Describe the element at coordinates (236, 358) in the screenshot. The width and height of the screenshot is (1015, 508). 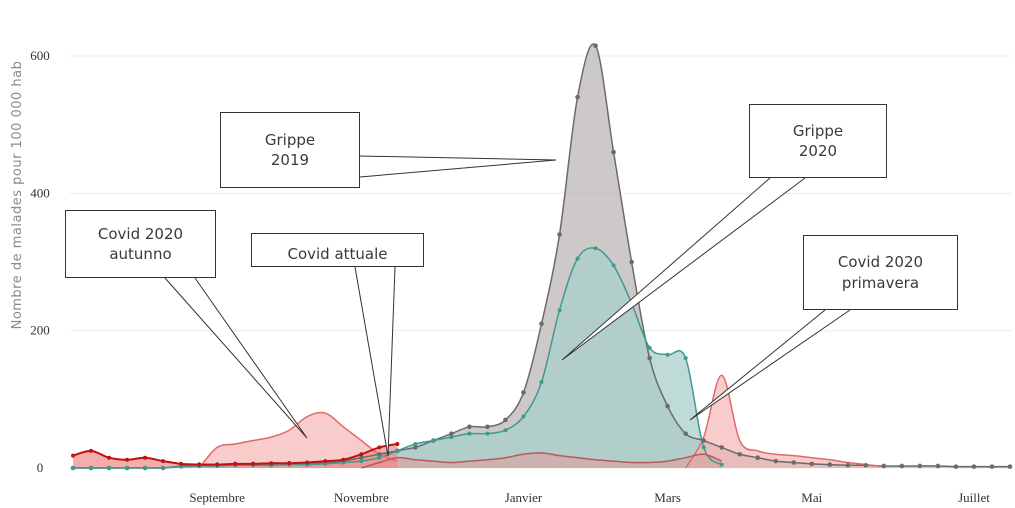
I see `leader-covid-autunno` at that location.